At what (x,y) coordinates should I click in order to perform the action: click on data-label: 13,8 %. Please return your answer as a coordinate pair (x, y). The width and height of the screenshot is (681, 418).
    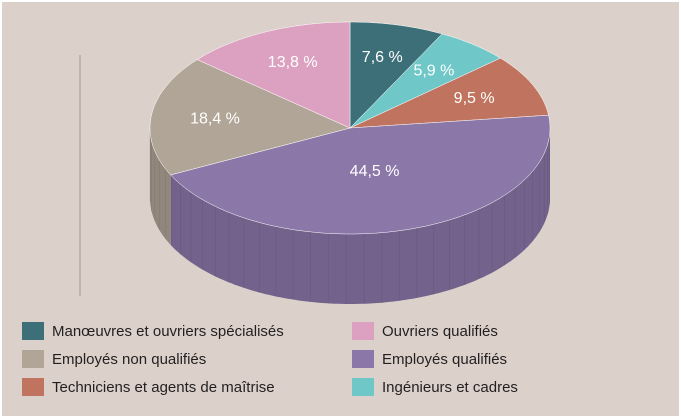
    Looking at the image, I should click on (293, 62).